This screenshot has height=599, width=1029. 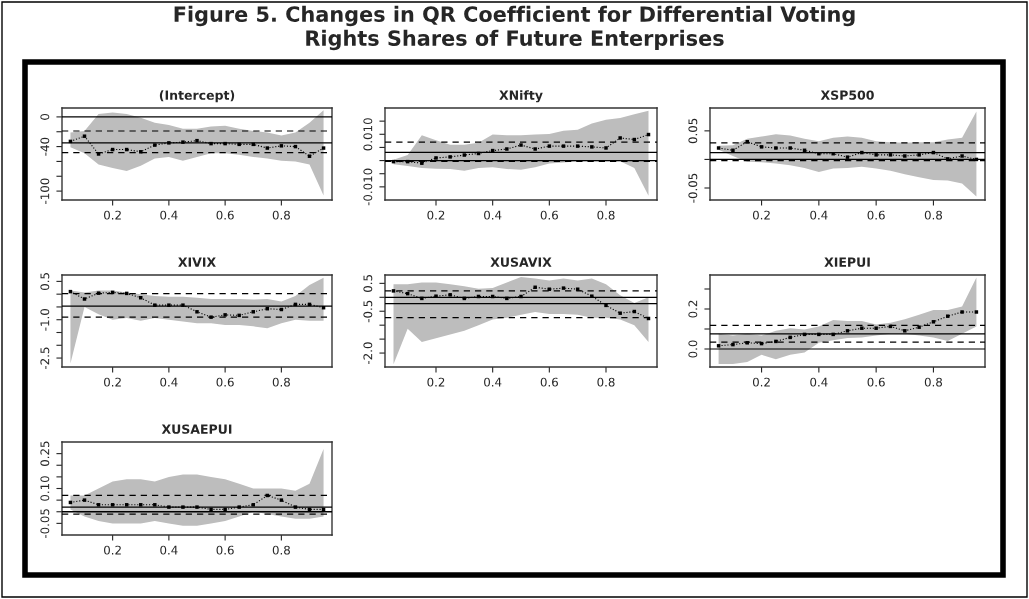 I want to click on y-tick-label: -2.5, so click(x=45, y=358).